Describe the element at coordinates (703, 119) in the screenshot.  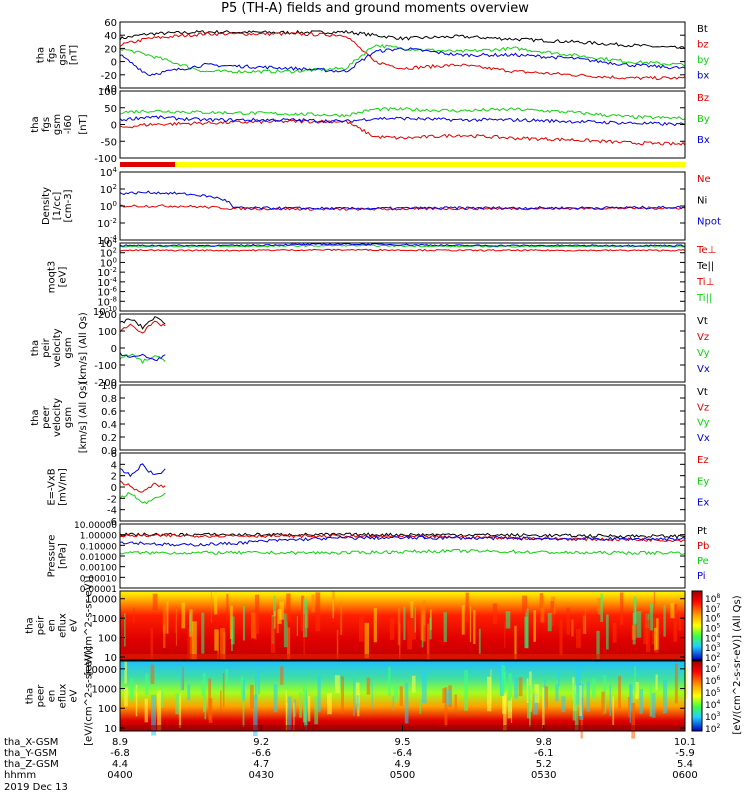
I see `legend-entry: By` at that location.